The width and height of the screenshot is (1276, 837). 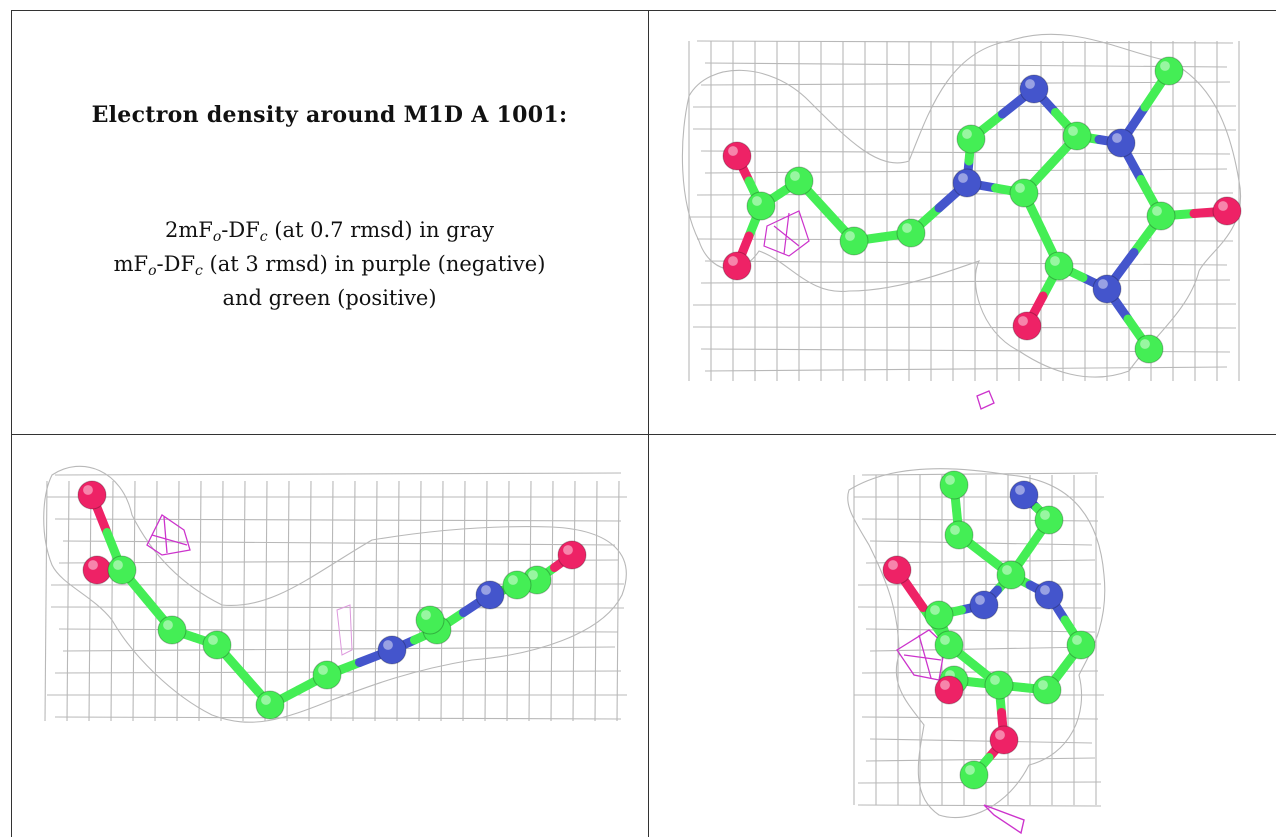 What do you see at coordinates (329, 115) in the screenshot?
I see `figure-title: Electron density around M1D A 1001:` at bounding box center [329, 115].